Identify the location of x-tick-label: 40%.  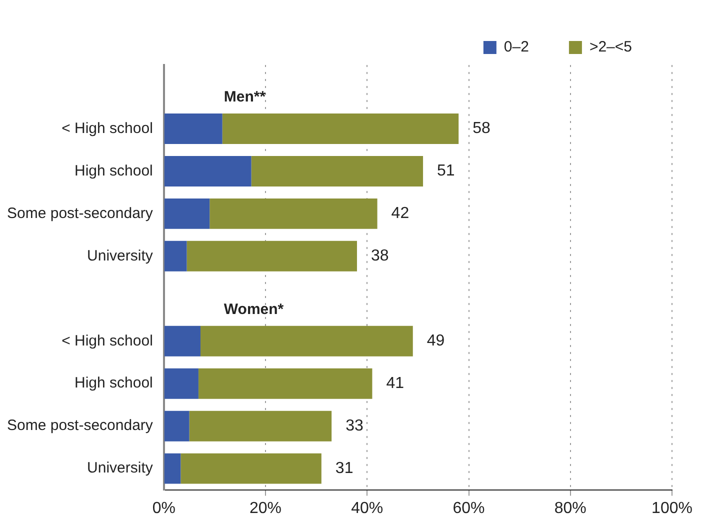
(367, 508).